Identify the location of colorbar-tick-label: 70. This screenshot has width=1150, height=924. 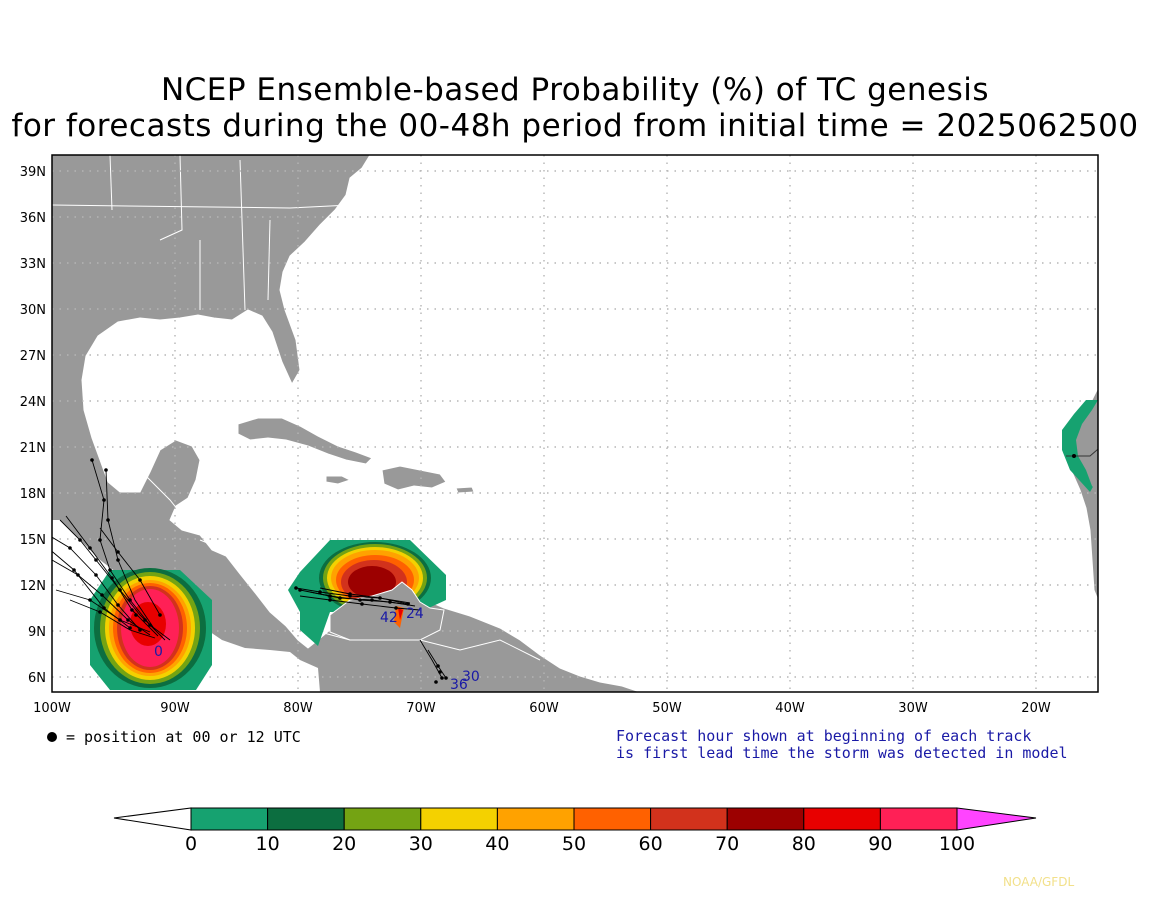
(727, 844).